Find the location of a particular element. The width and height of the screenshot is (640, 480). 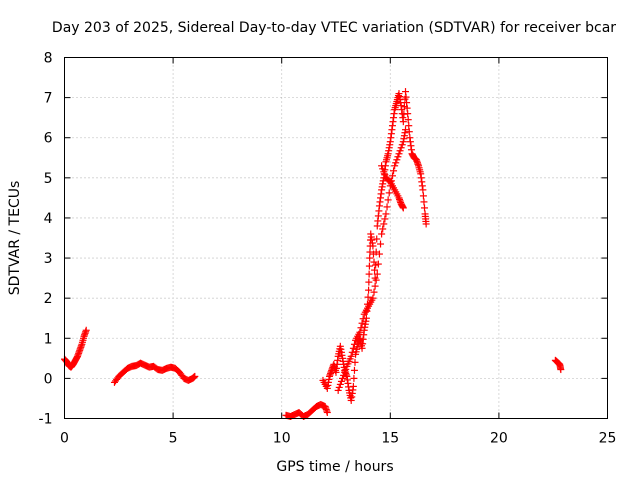

y-tick-label: 1 is located at coordinates (48, 339).